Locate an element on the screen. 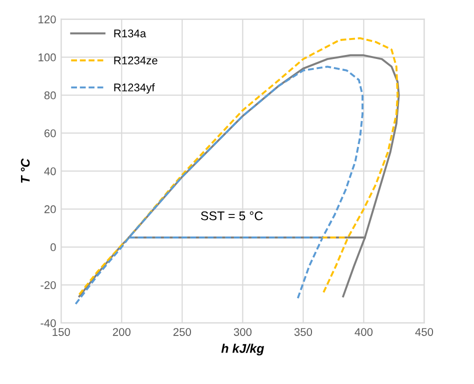 This screenshot has width=474, height=384. x-tick-label: 400 is located at coordinates (363, 332).